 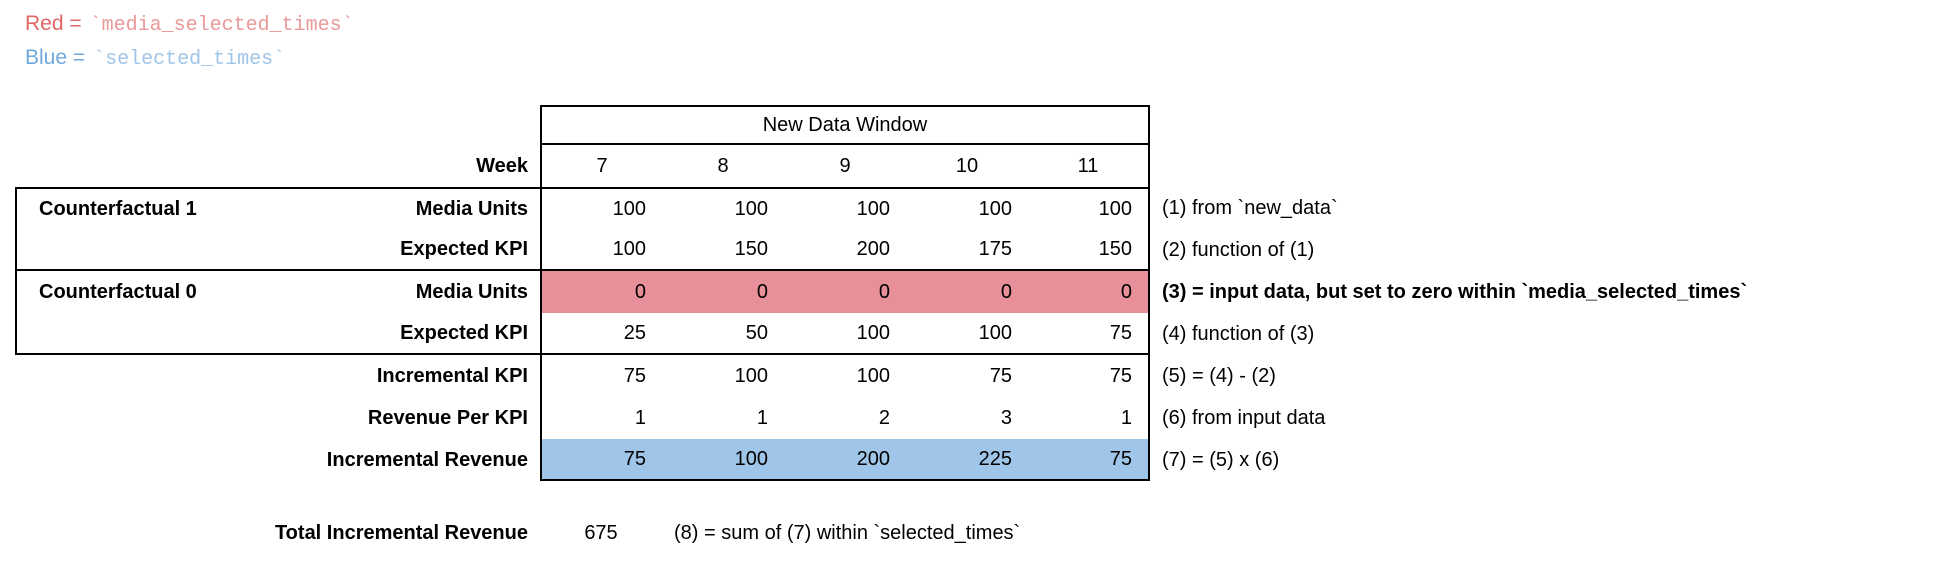 What do you see at coordinates (967, 165) in the screenshot?
I see `week-value: 10` at bounding box center [967, 165].